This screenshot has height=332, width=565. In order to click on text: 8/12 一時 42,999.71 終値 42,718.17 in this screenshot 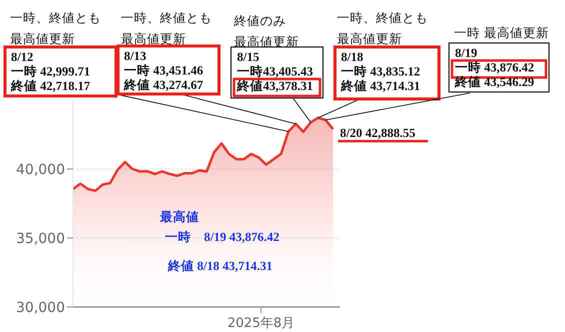, I will do `click(50, 71)`.